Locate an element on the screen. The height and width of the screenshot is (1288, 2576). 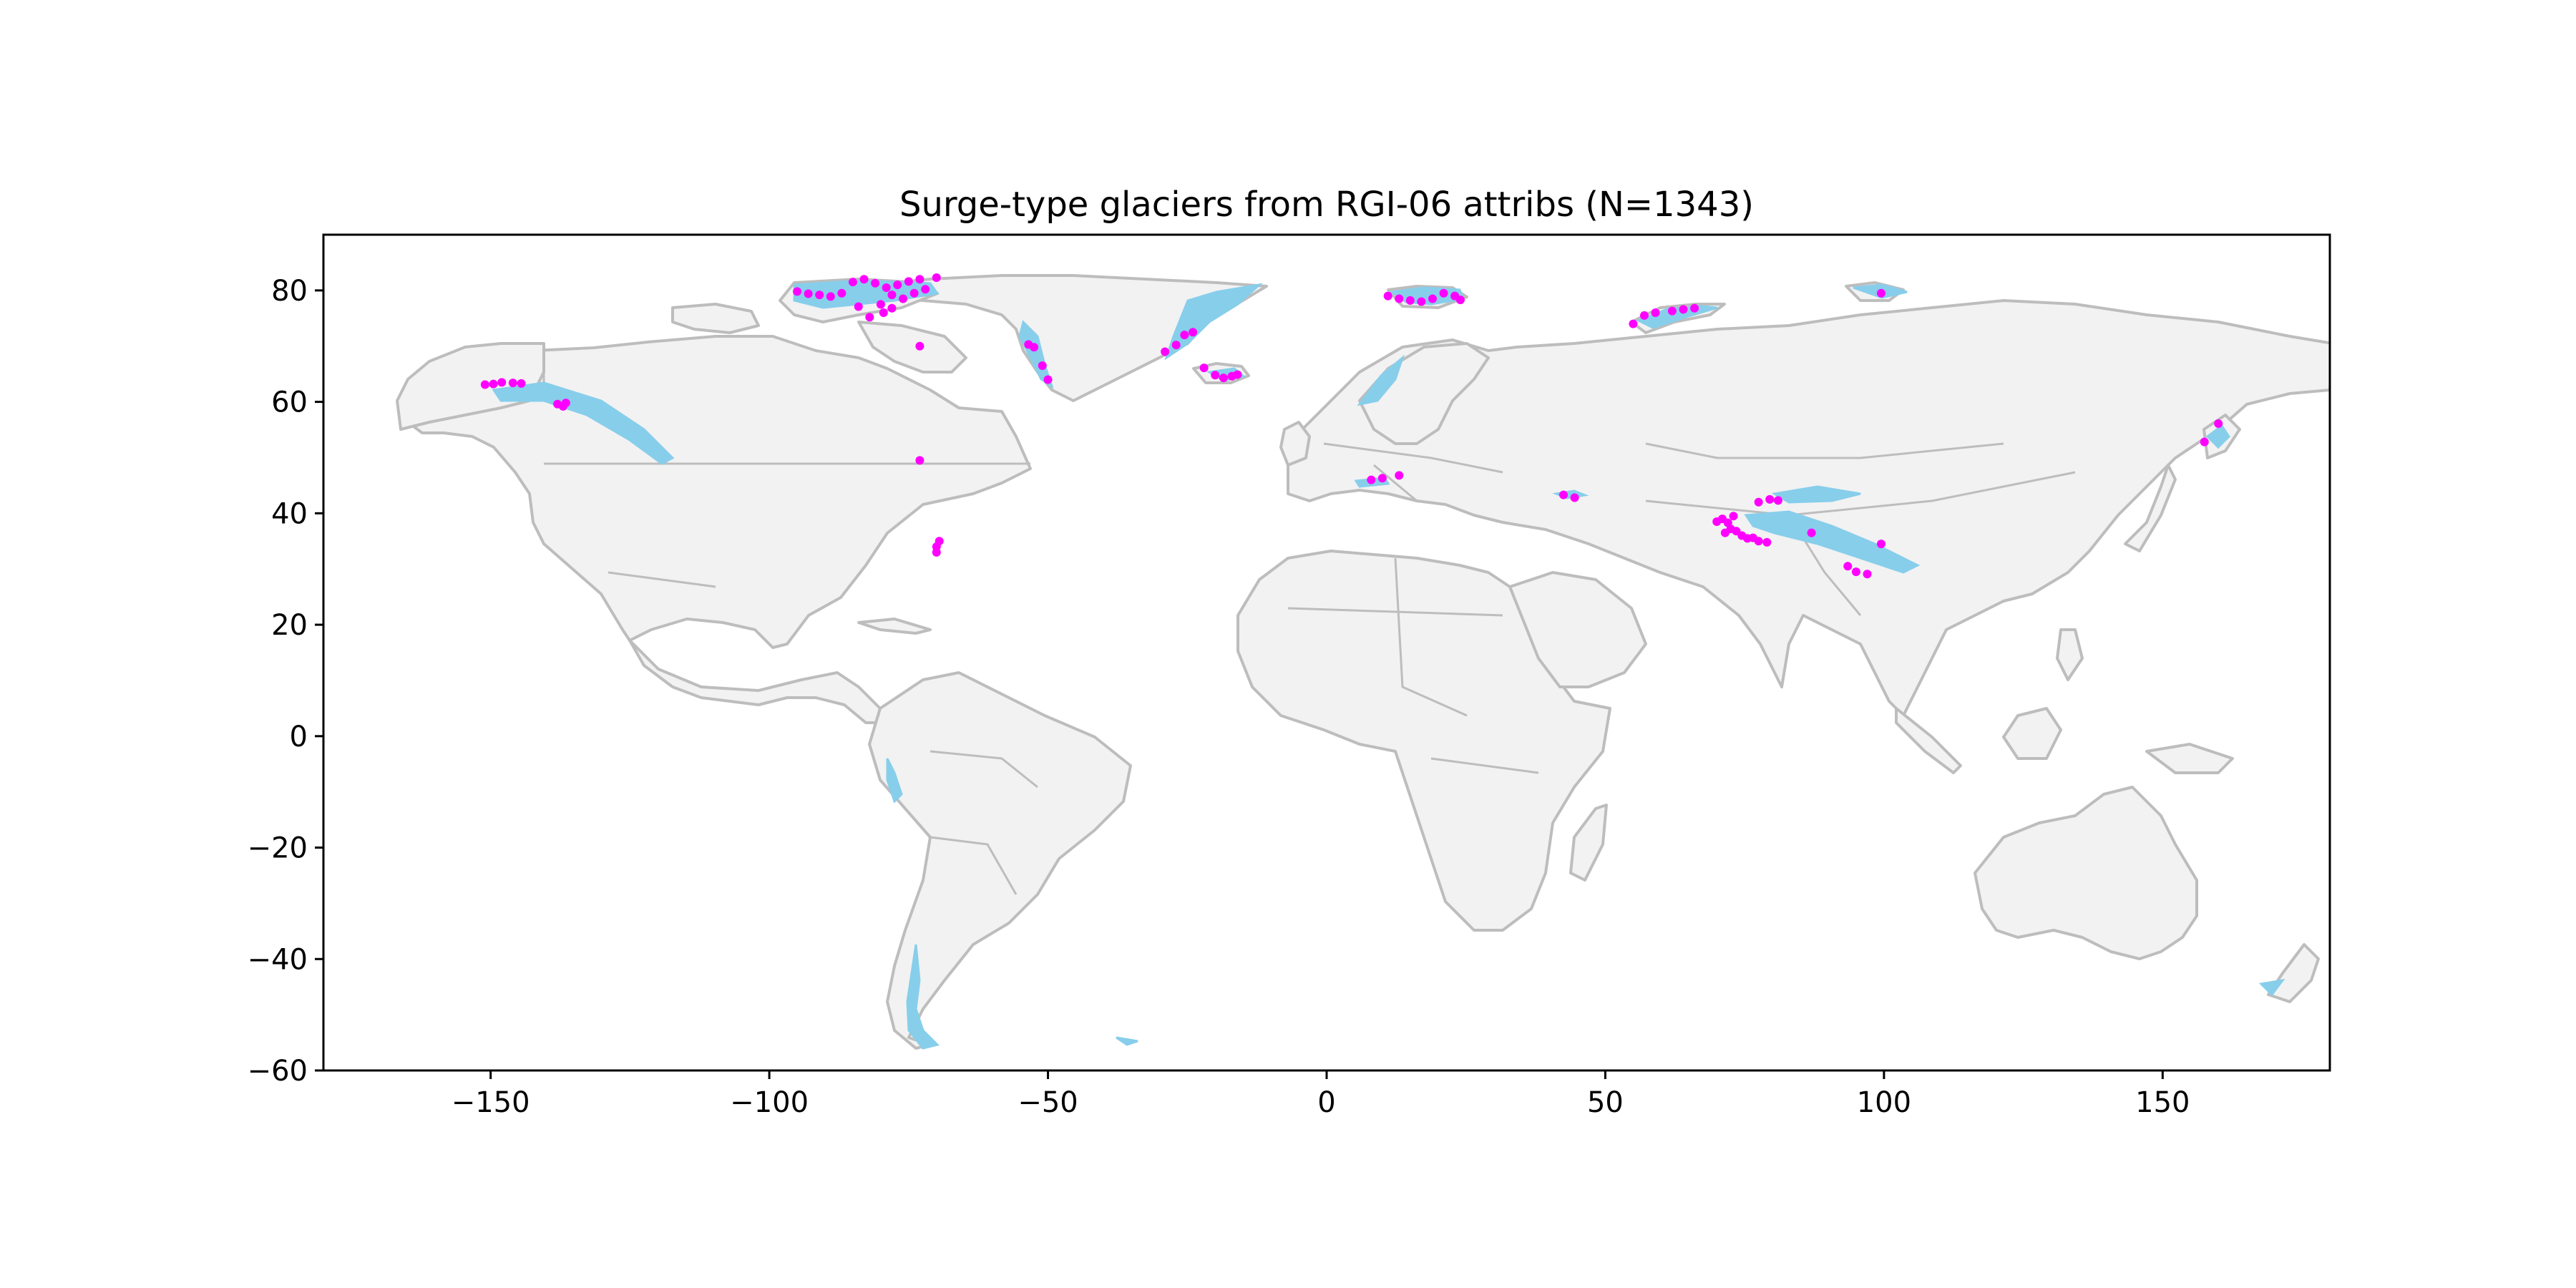
x-tick-label: 0 is located at coordinates (1326, 1102).